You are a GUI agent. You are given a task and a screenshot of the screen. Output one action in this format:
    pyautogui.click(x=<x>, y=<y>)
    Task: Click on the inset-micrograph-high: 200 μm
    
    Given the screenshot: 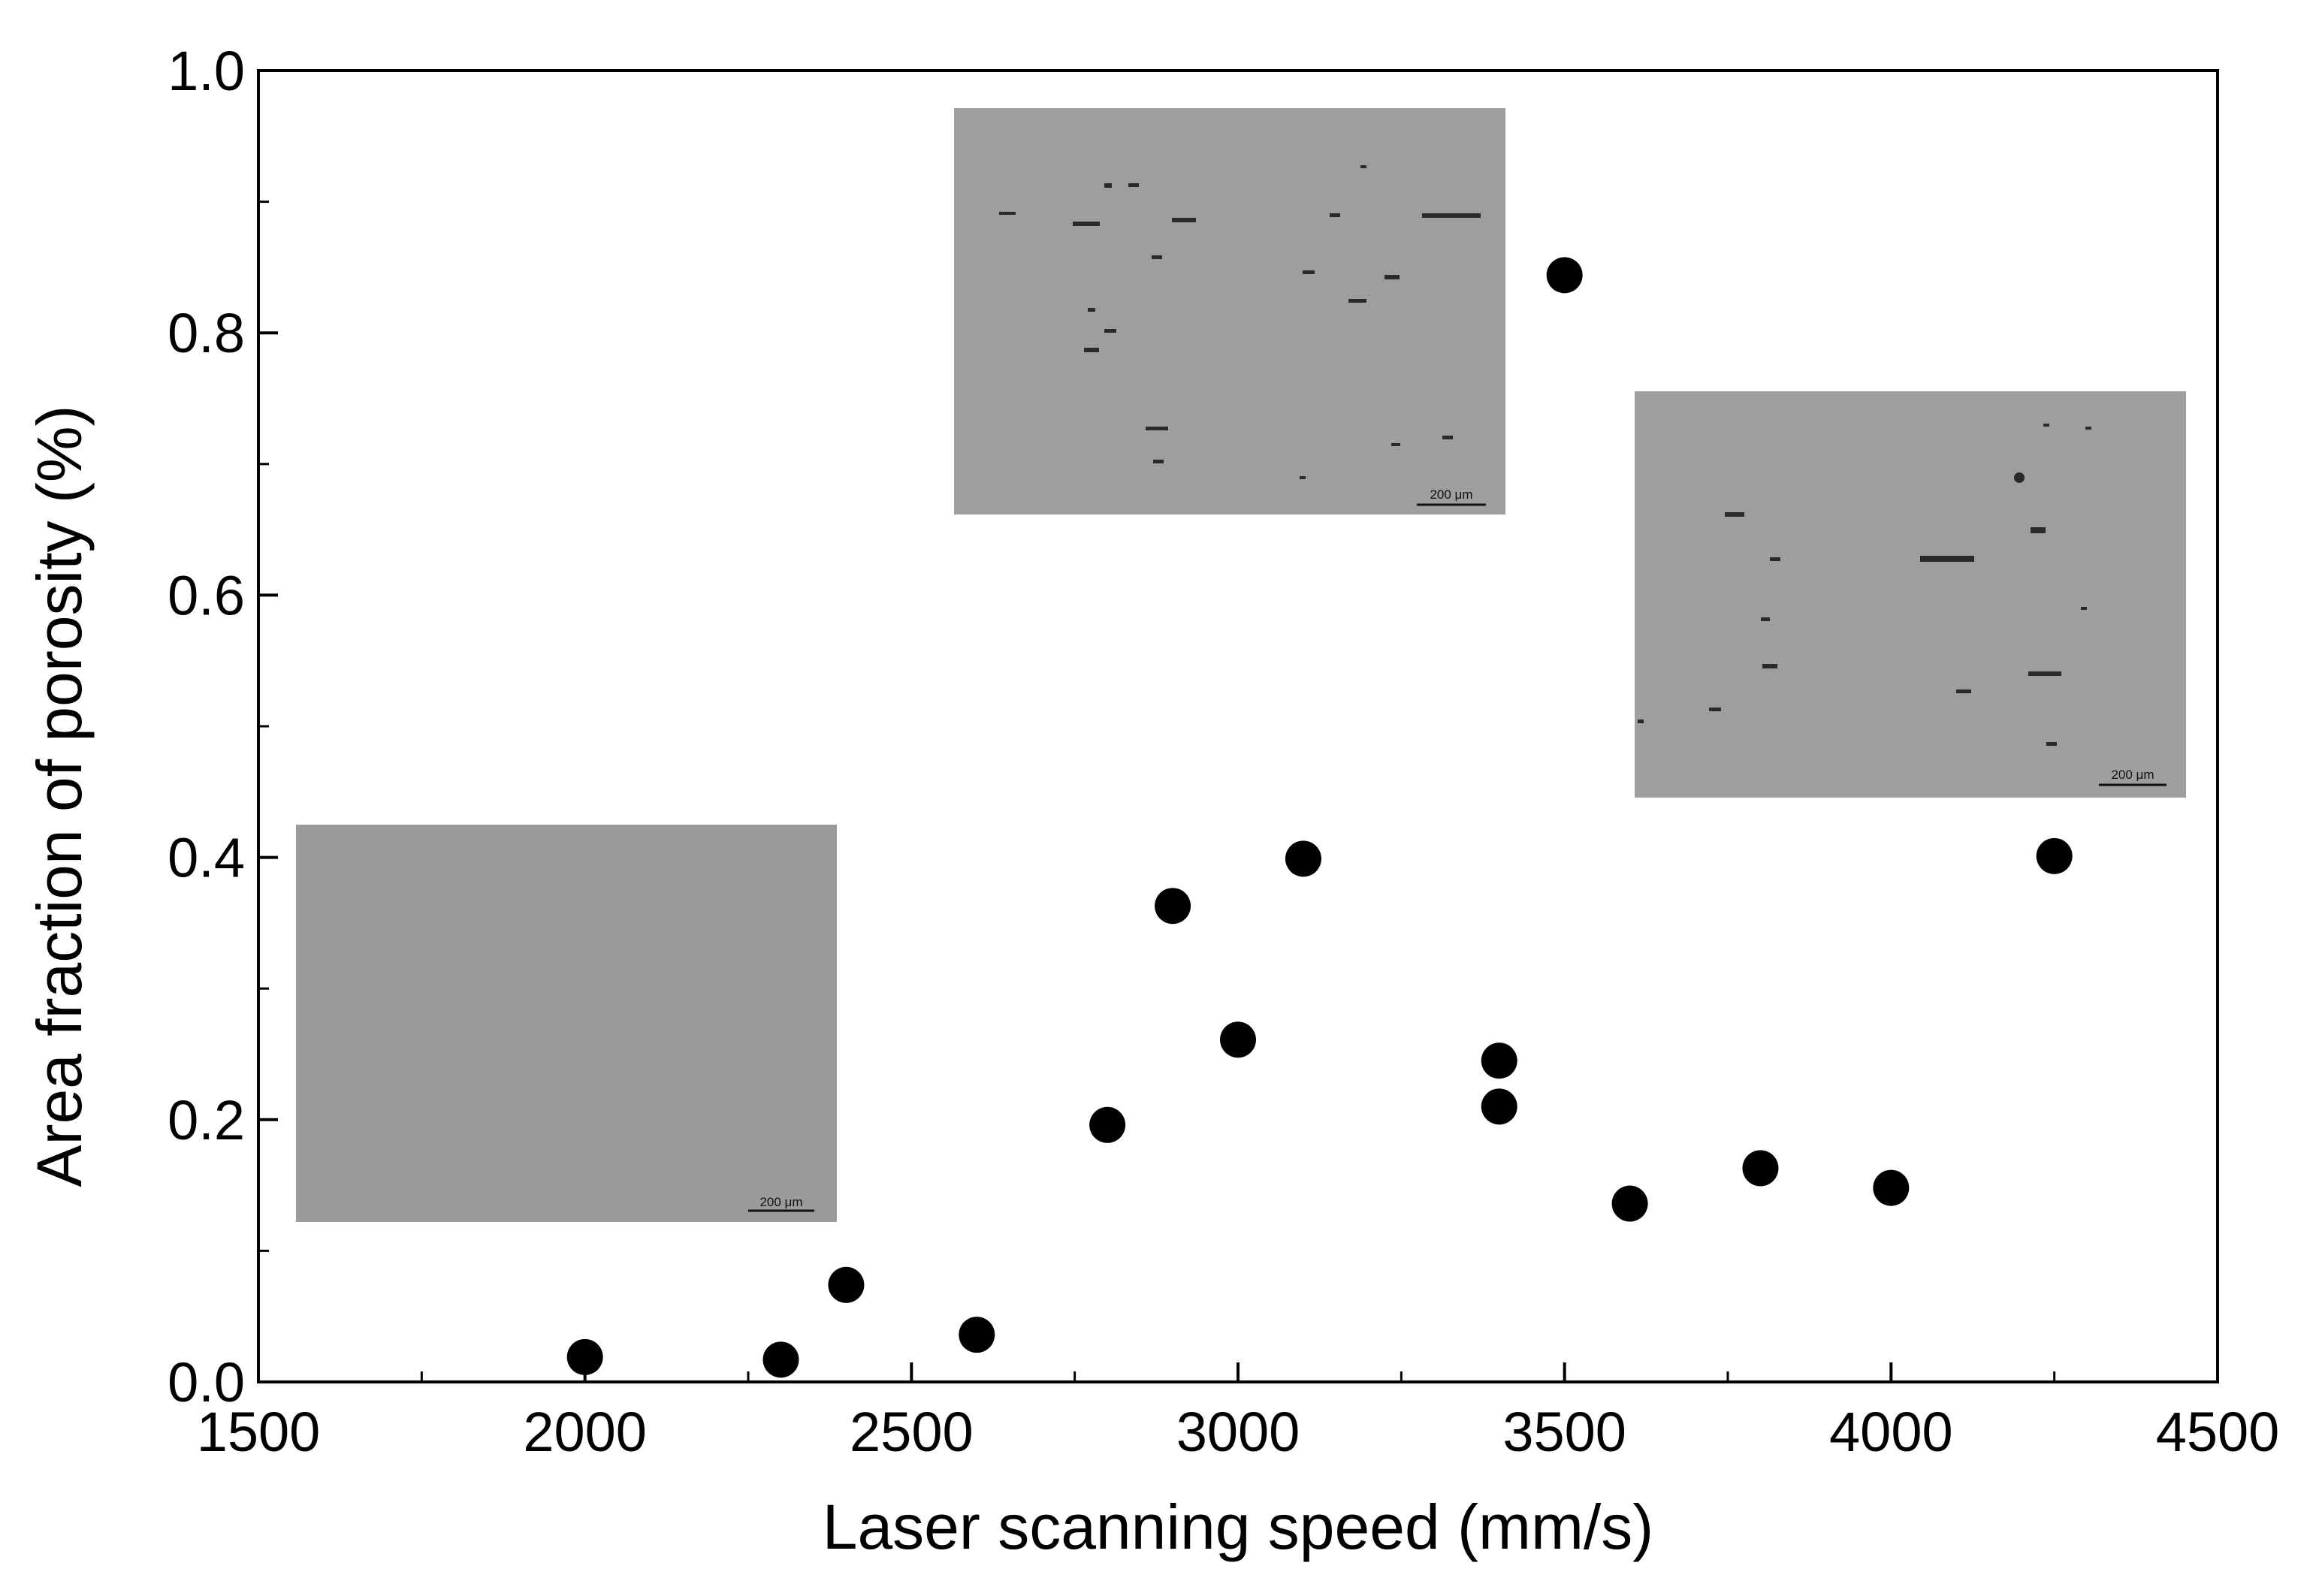 What is the action you would take?
    pyautogui.click(x=1910, y=594)
    